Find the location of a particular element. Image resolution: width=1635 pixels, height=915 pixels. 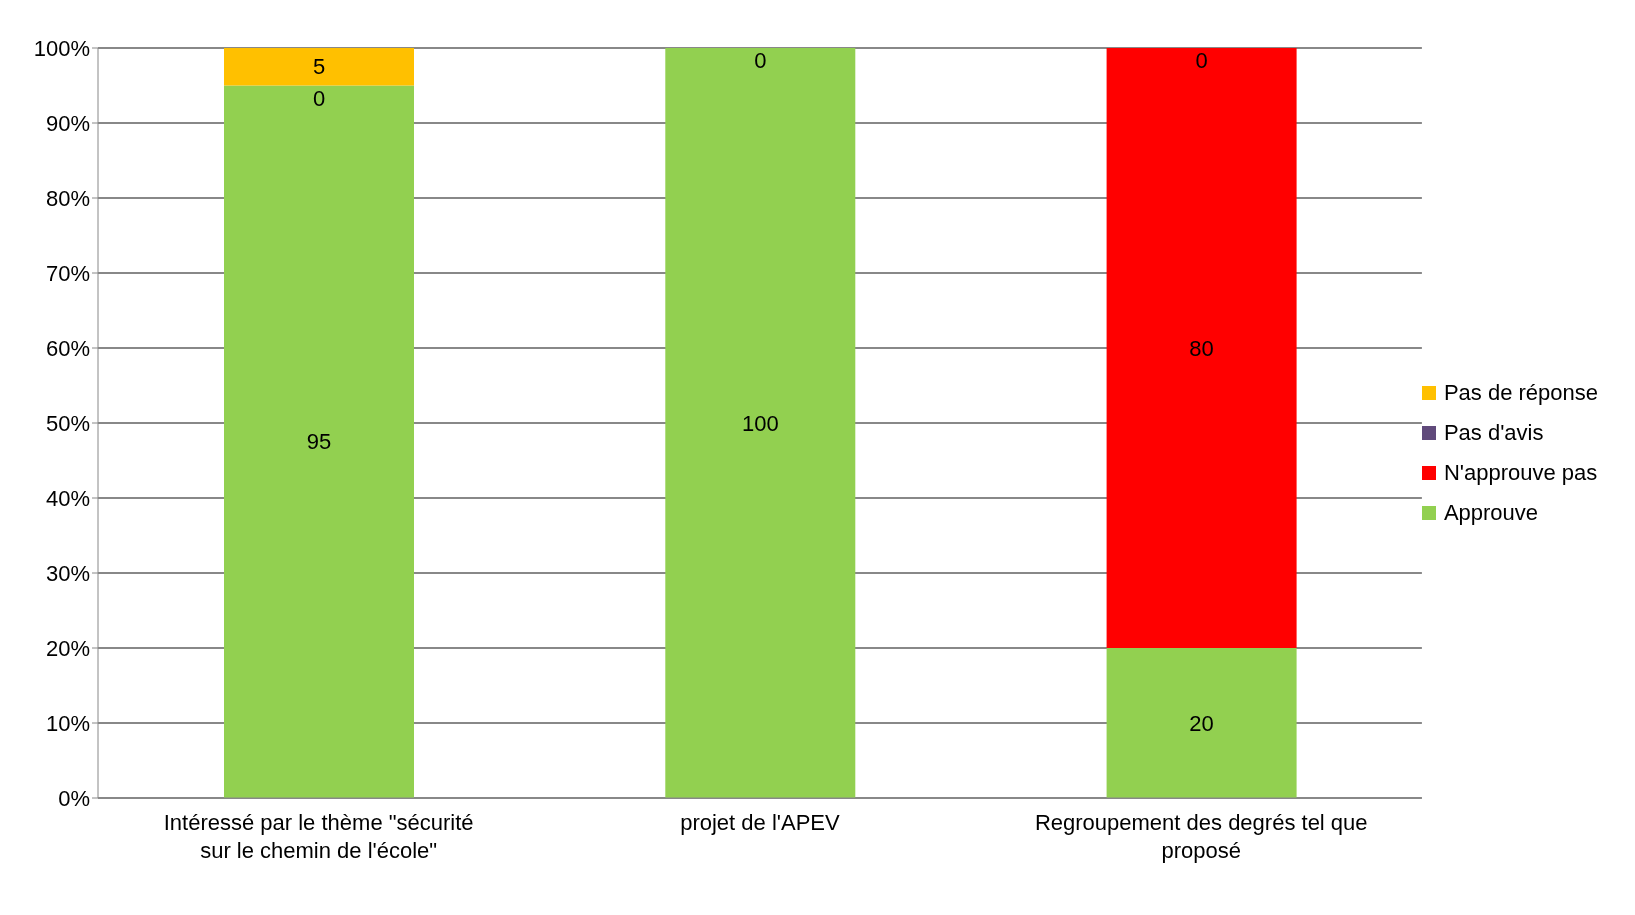

y-tick-label: 20% is located at coordinates (67, 648).